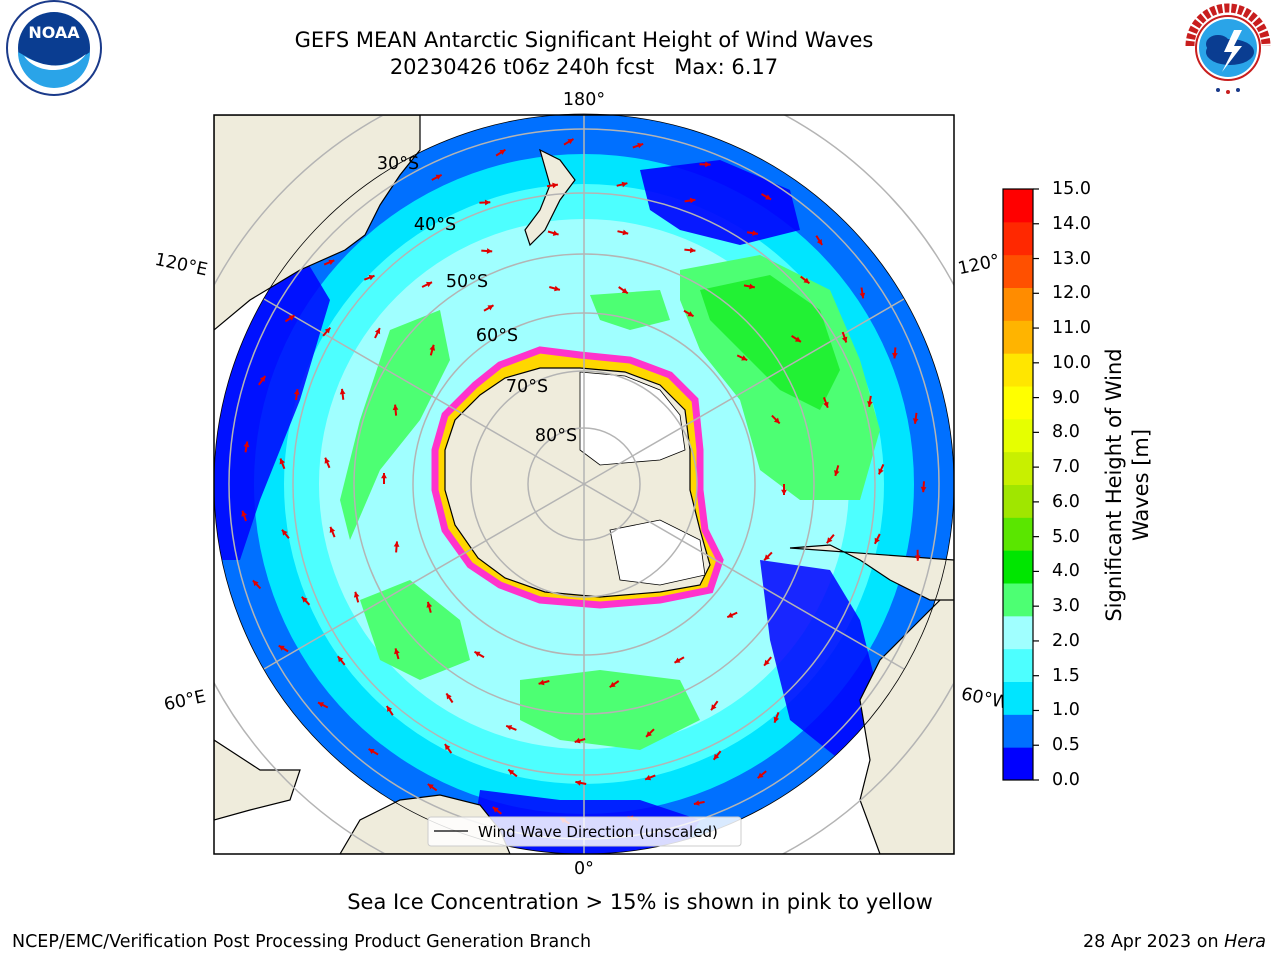  Describe the element at coordinates (584, 100) in the screenshot. I see `lon-label-180: 180°` at that location.